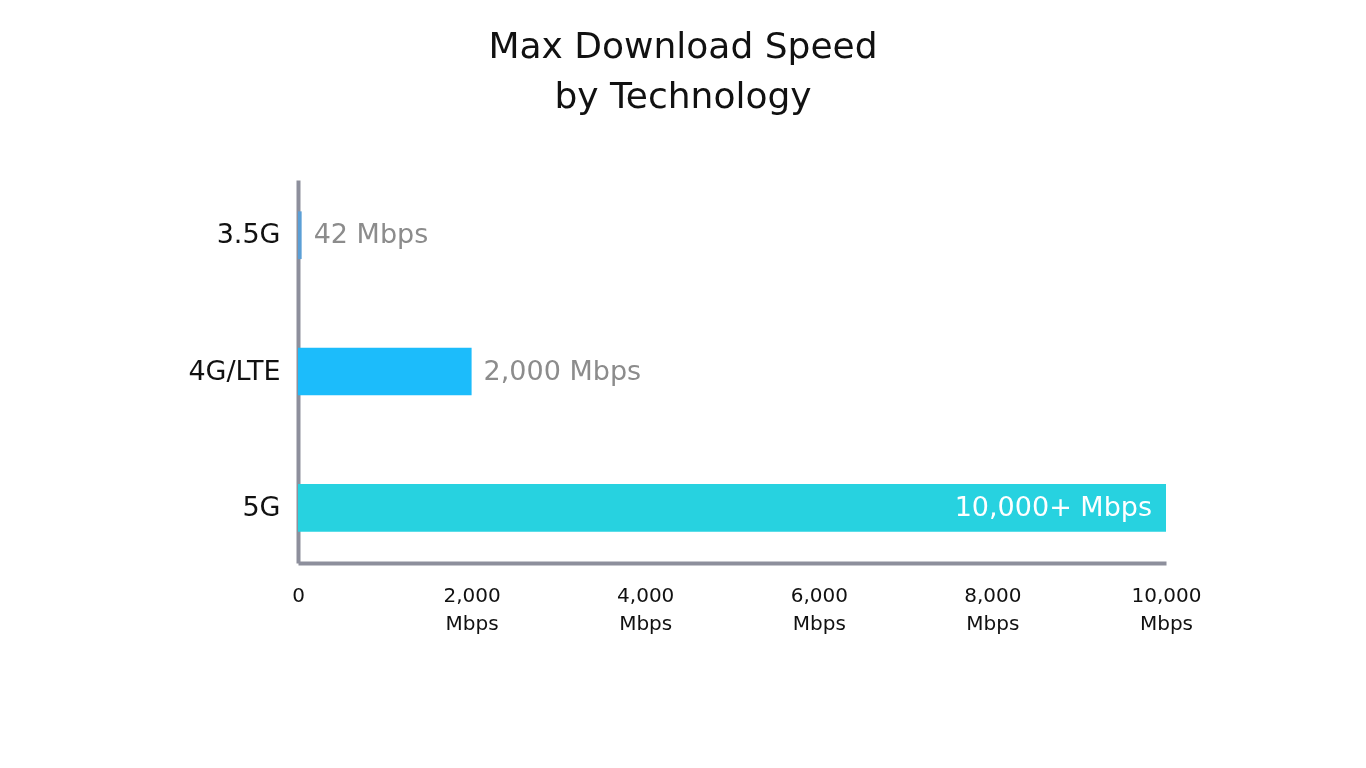 Image resolution: width=1366 pixels, height=768 pixels. I want to click on x-tick-label: 2,000 Mbps, so click(472, 608).